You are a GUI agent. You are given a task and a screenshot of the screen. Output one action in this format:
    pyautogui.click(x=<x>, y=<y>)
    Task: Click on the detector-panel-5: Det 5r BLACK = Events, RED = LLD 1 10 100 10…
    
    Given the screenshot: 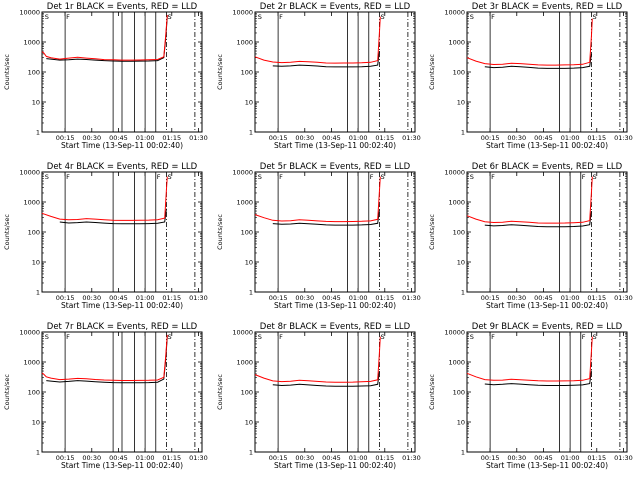 What is the action you would take?
    pyautogui.click(x=318, y=236)
    